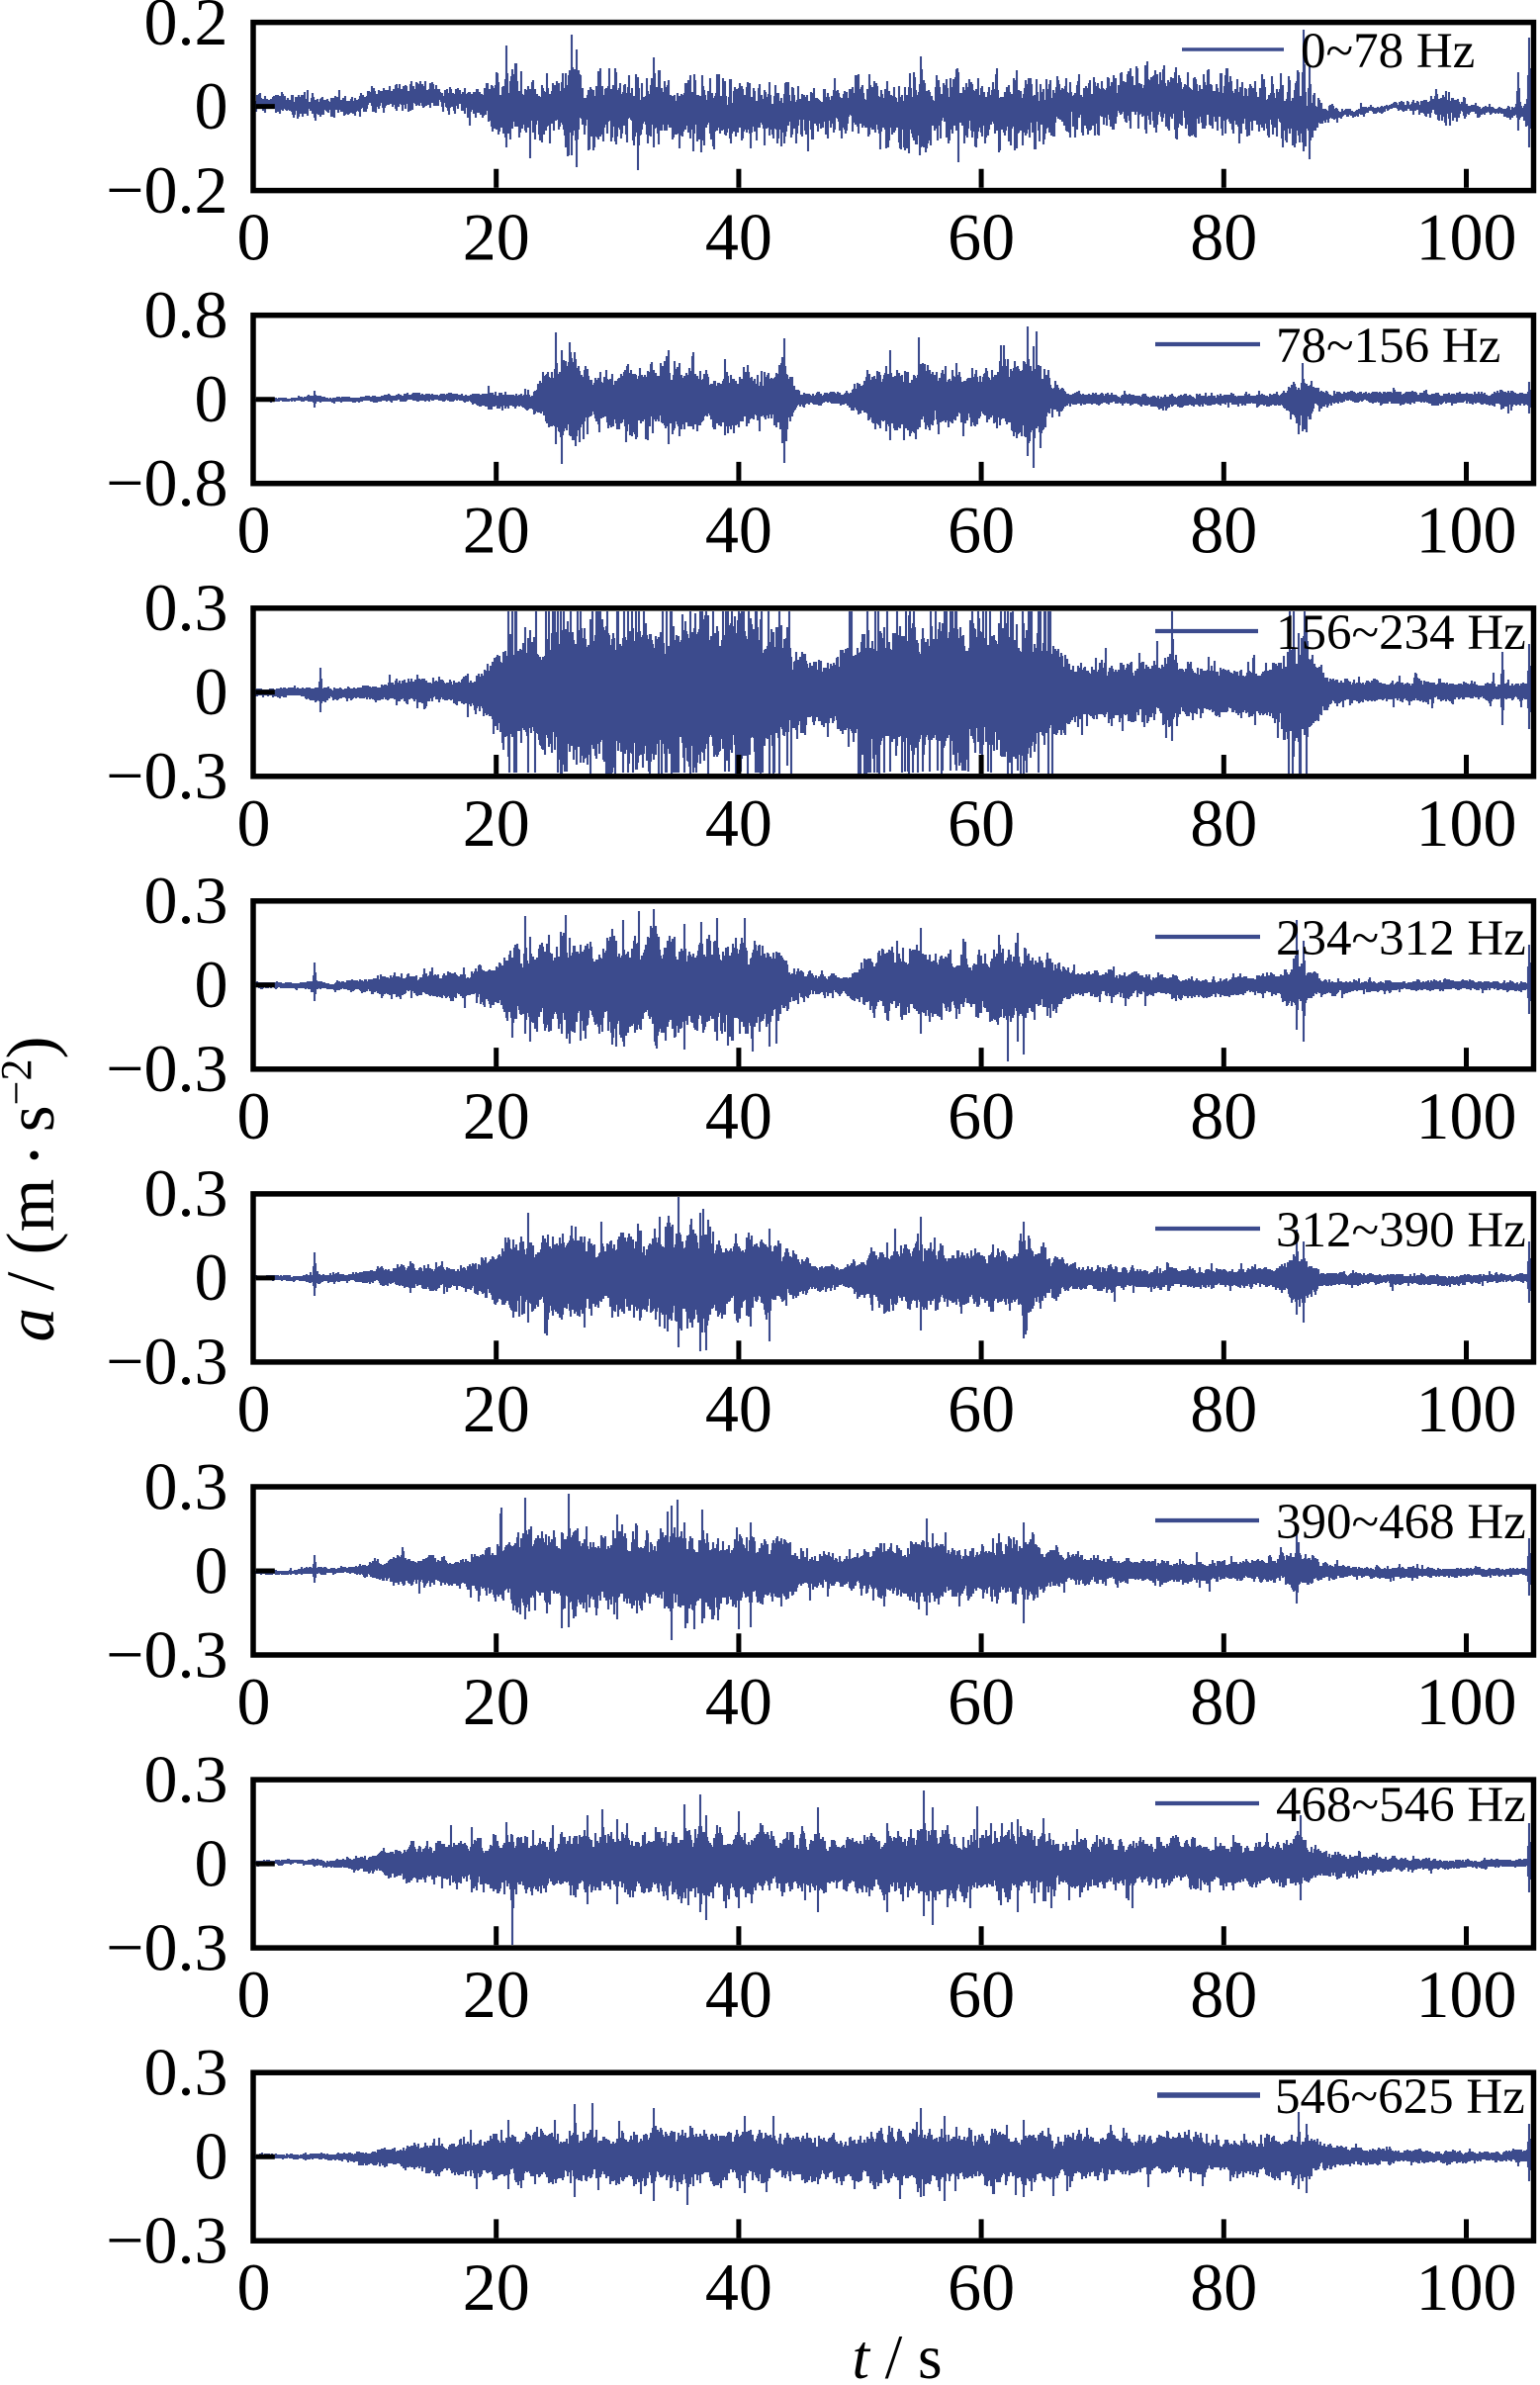 This screenshot has width=1540, height=2385. Describe the element at coordinates (186, 29) in the screenshot. I see `svg-text: 0.2` at that location.